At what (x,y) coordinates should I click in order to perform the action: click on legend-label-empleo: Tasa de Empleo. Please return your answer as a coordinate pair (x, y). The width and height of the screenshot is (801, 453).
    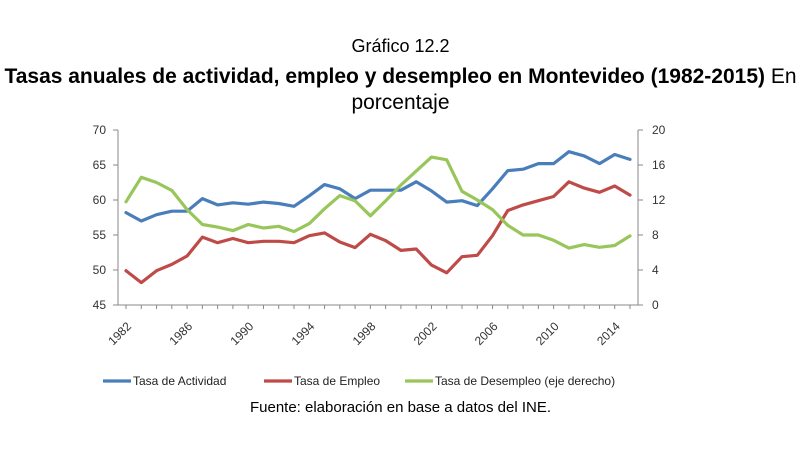
    Looking at the image, I should click on (337, 381).